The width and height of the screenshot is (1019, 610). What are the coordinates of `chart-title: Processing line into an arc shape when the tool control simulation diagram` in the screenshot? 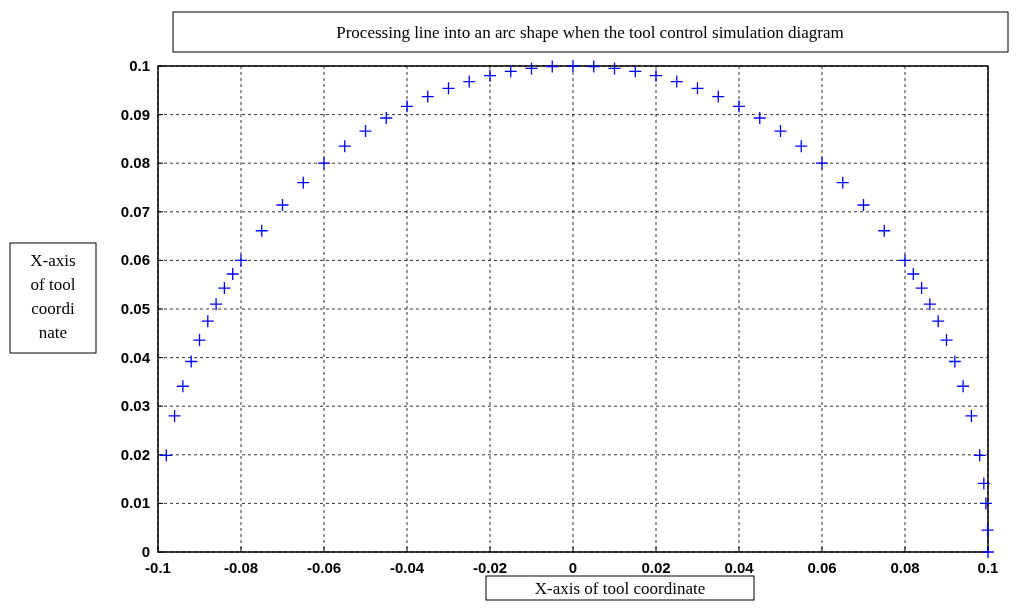 It's located at (590, 32).